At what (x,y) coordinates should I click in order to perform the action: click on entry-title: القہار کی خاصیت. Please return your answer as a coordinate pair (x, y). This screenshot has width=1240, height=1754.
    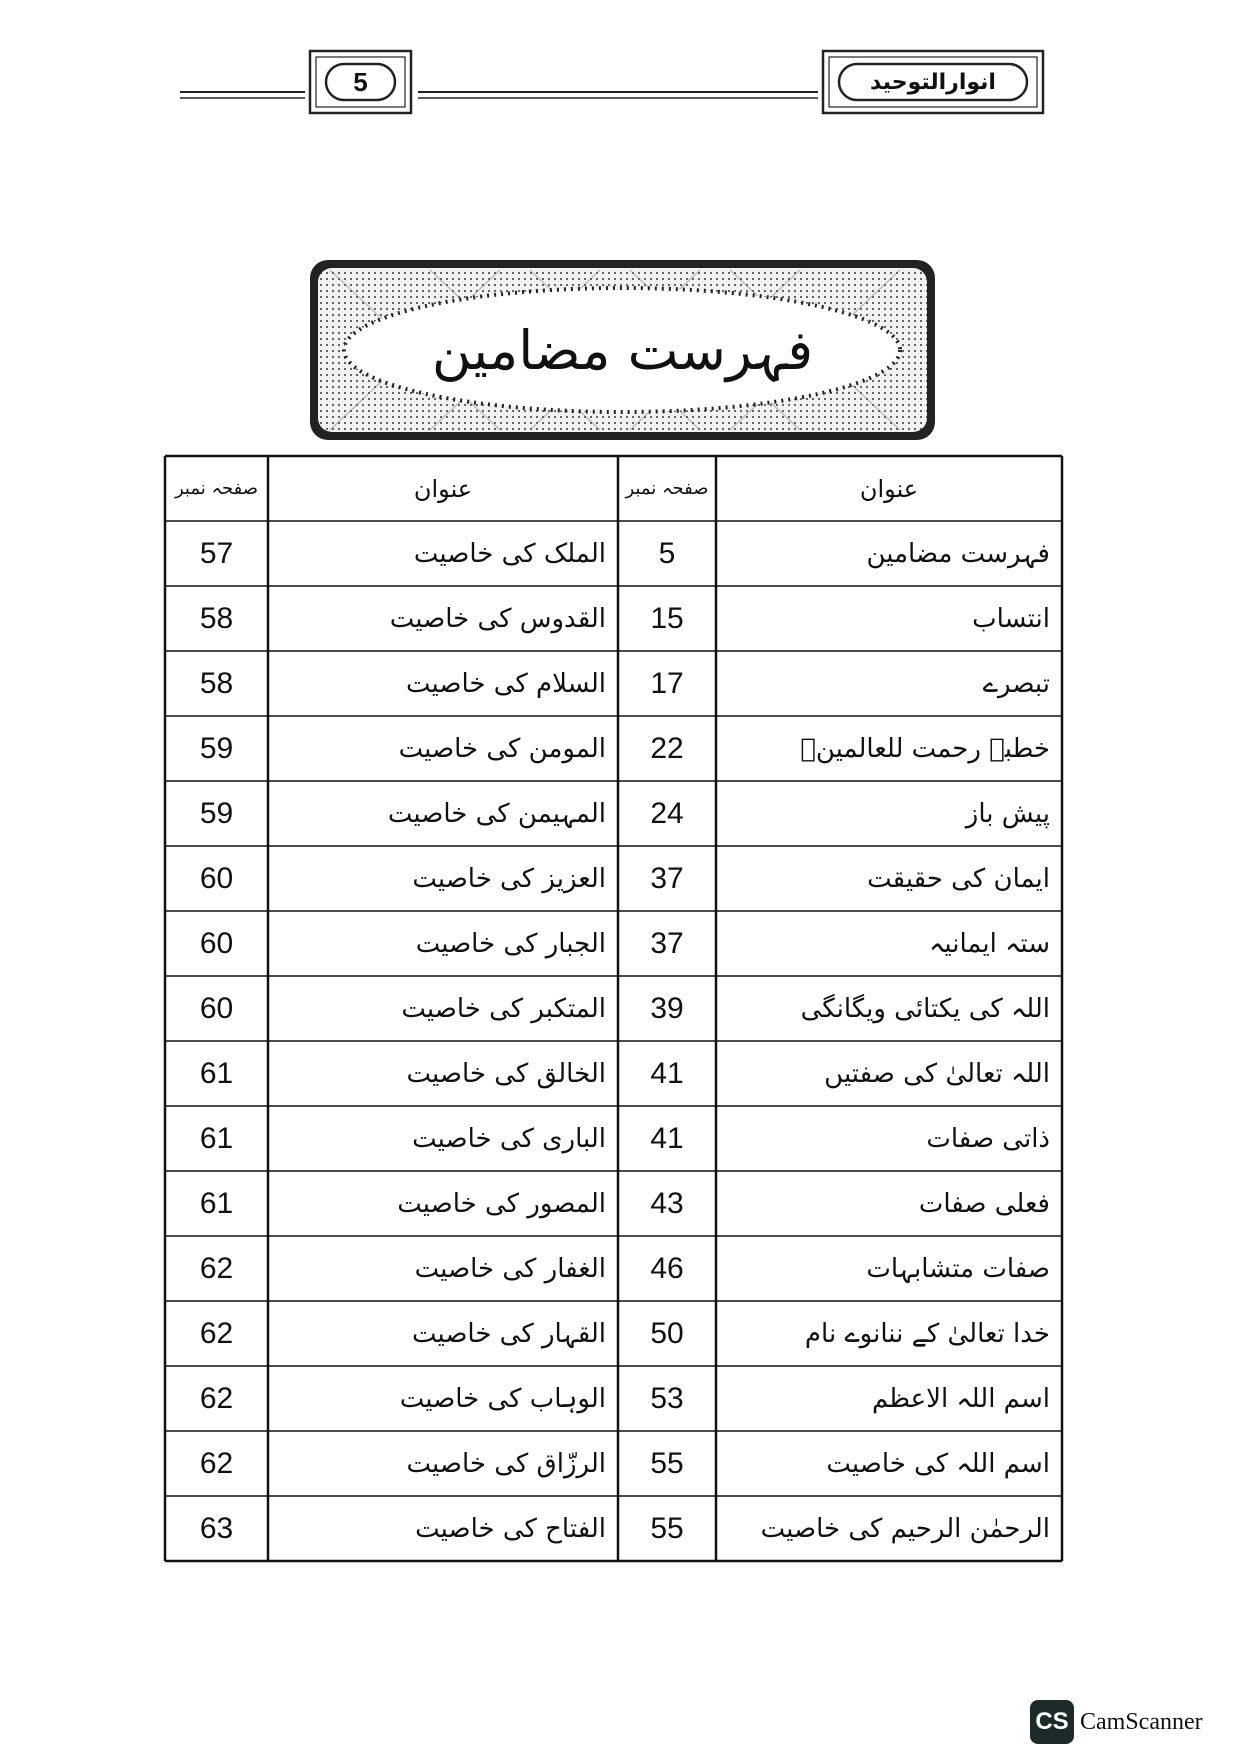
    Looking at the image, I should click on (508, 1333).